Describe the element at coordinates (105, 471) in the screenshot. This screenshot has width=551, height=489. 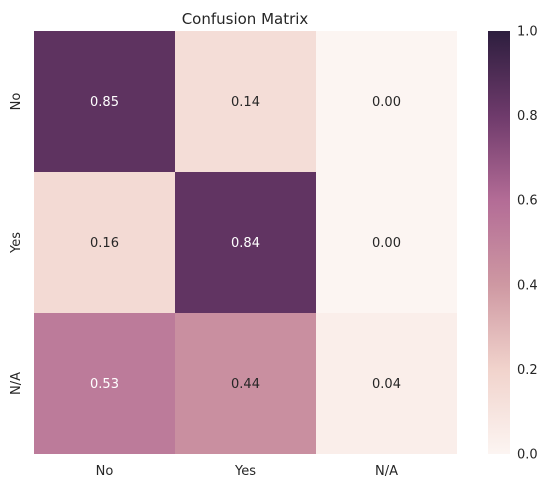
I see `x-tick-label: No` at that location.